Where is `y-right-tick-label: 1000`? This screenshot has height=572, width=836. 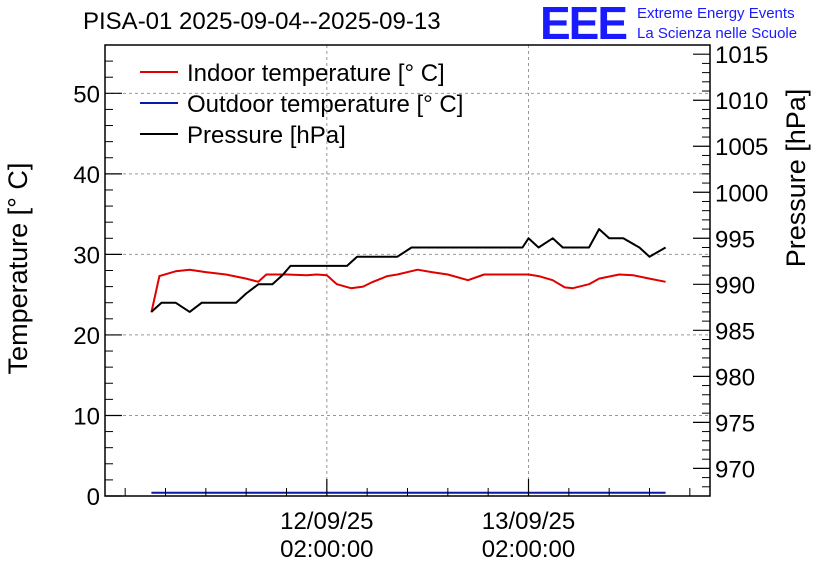
y-right-tick-label: 1000 is located at coordinates (741, 193).